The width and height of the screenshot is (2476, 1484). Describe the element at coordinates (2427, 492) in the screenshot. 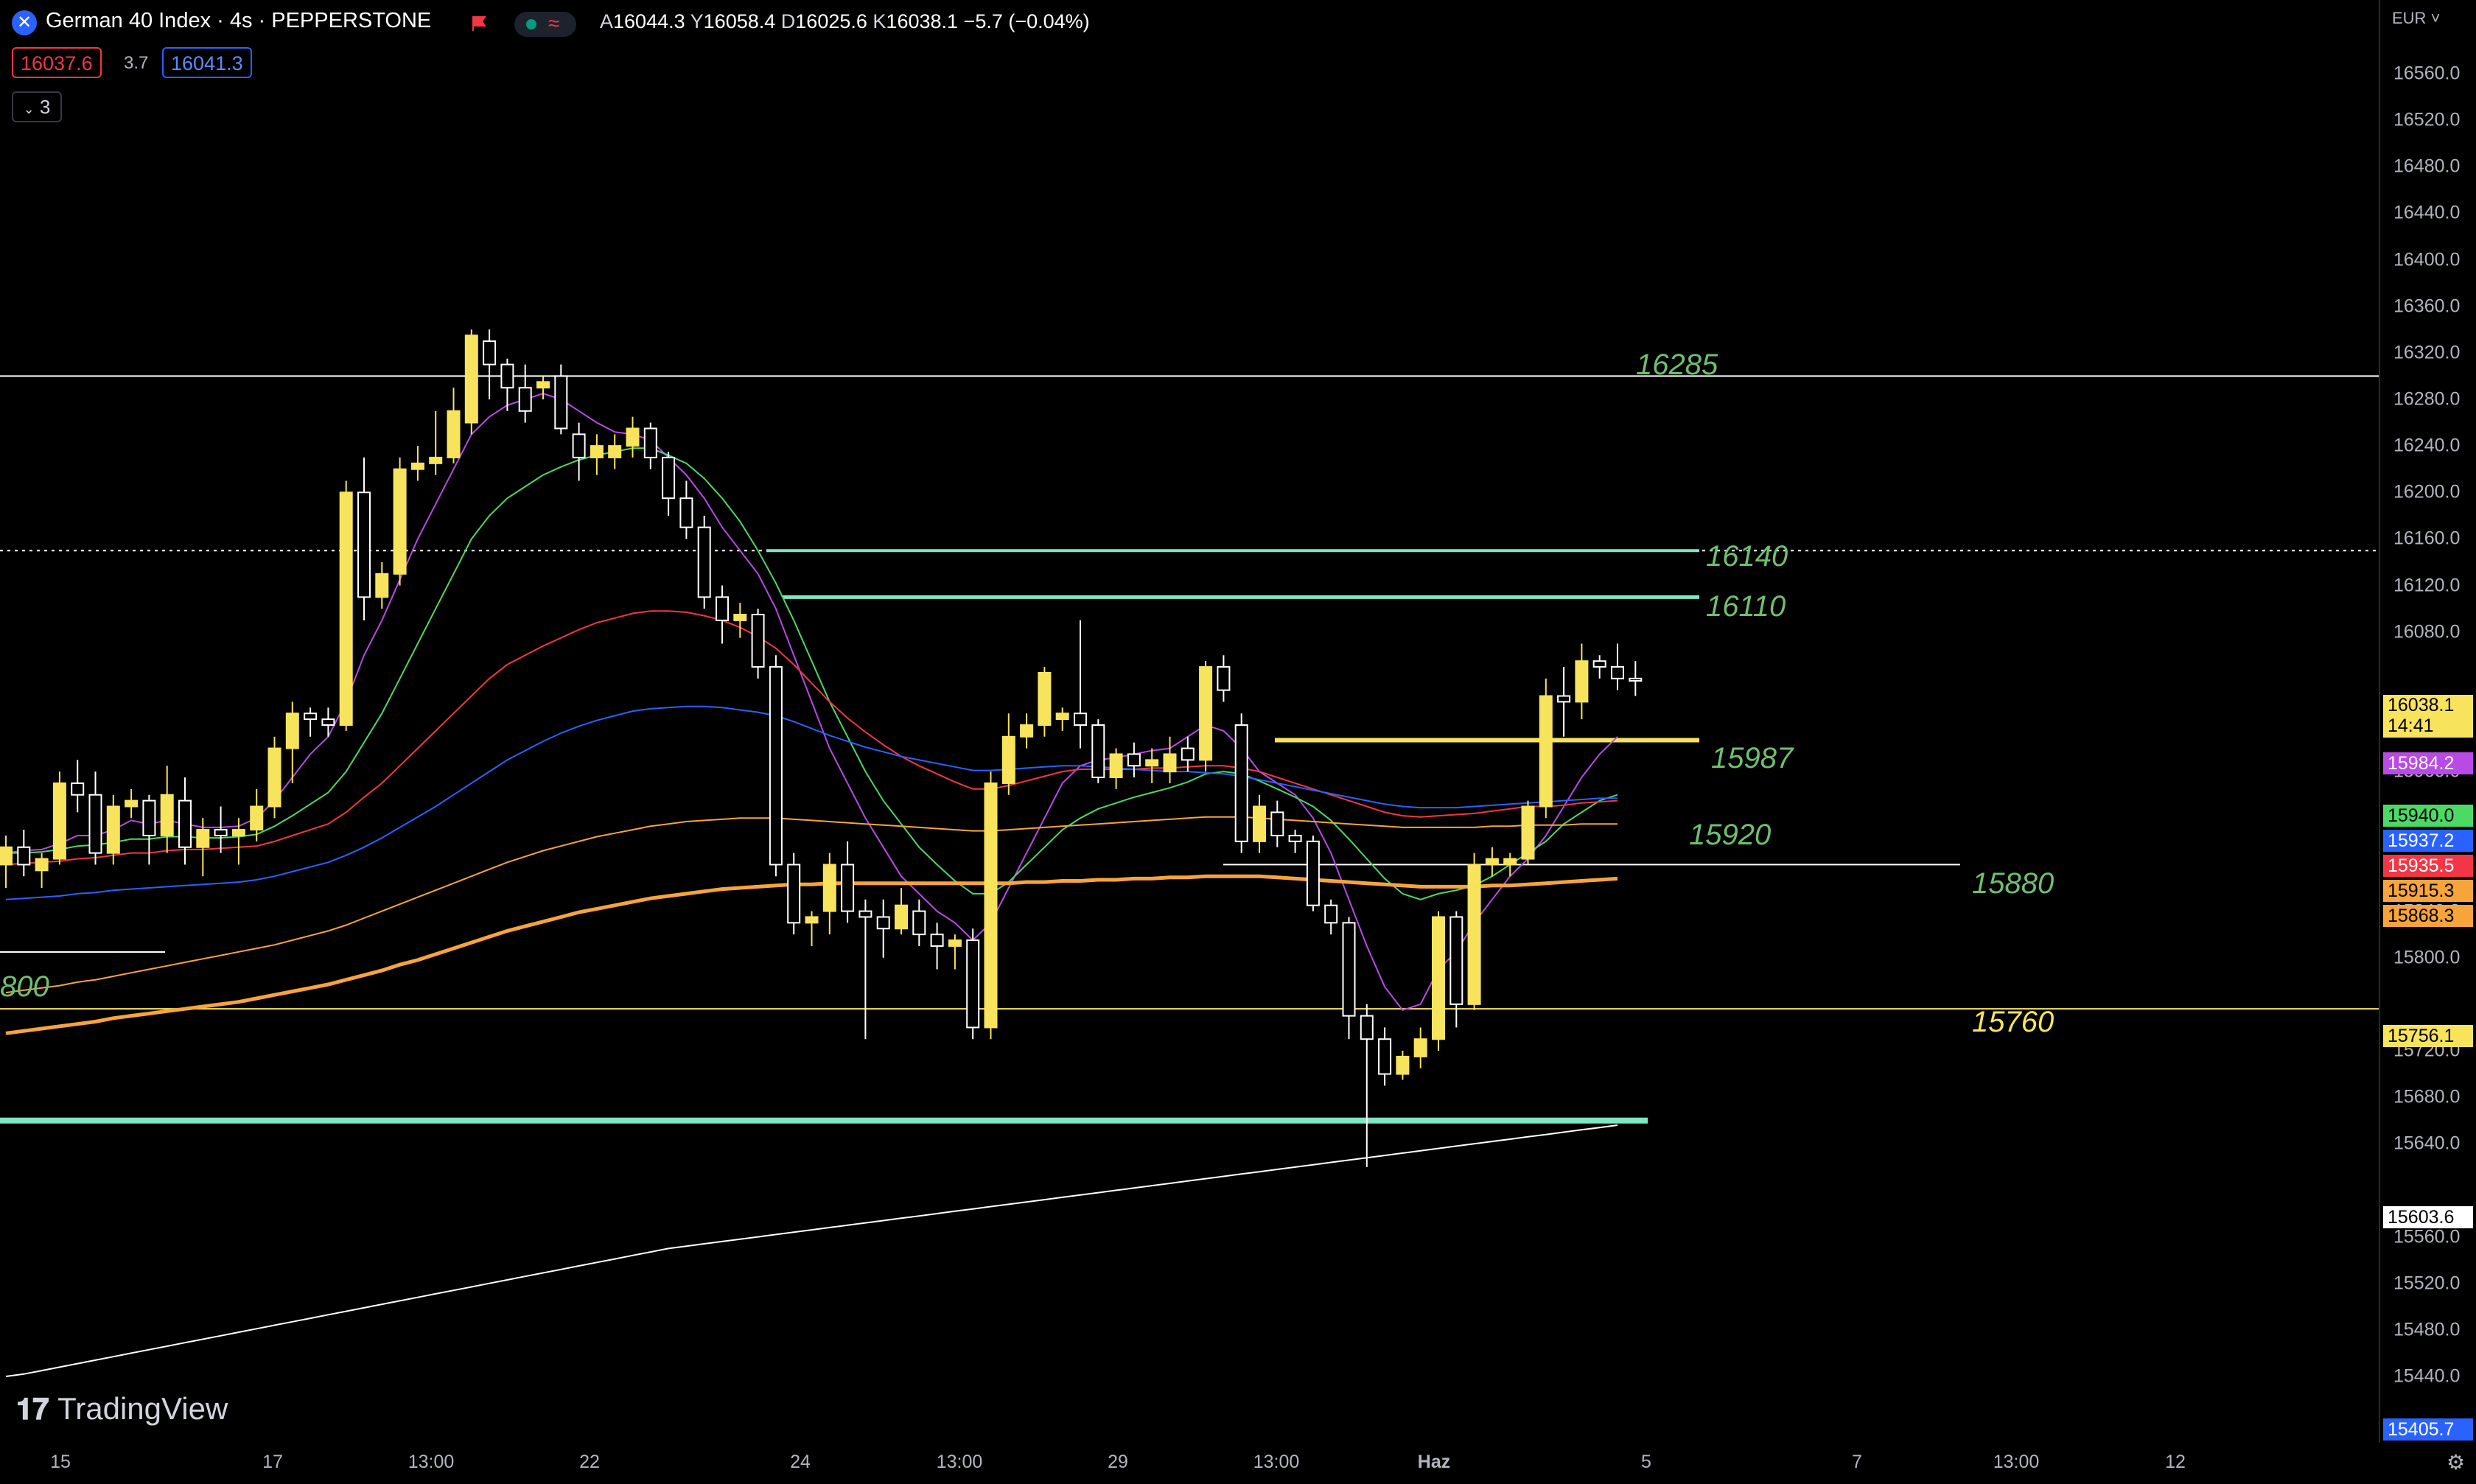

I see `price-tick-label: 16200.0` at that location.